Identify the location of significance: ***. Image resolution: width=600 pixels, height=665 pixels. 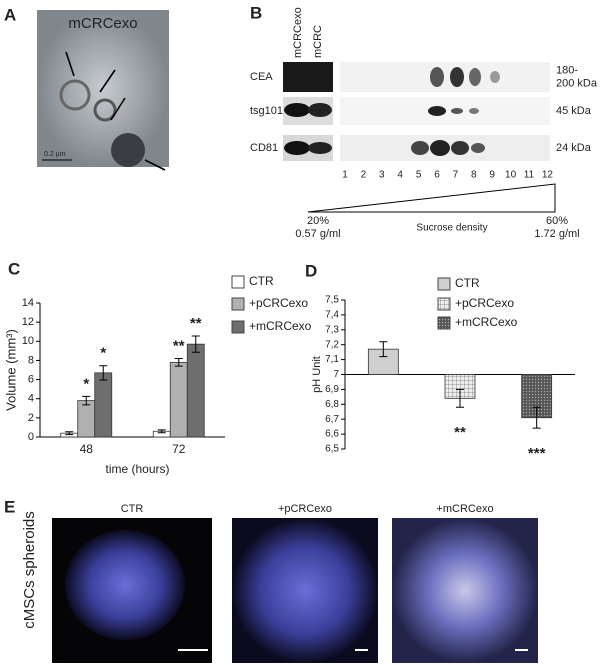
(537, 453).